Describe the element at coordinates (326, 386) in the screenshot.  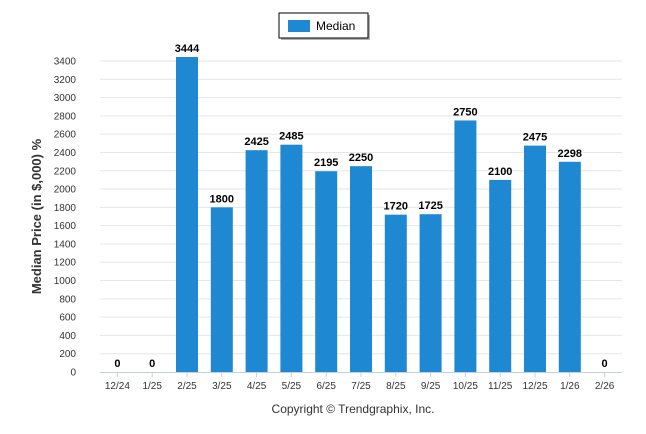
I see `x-tick-label: 6/25` at that location.